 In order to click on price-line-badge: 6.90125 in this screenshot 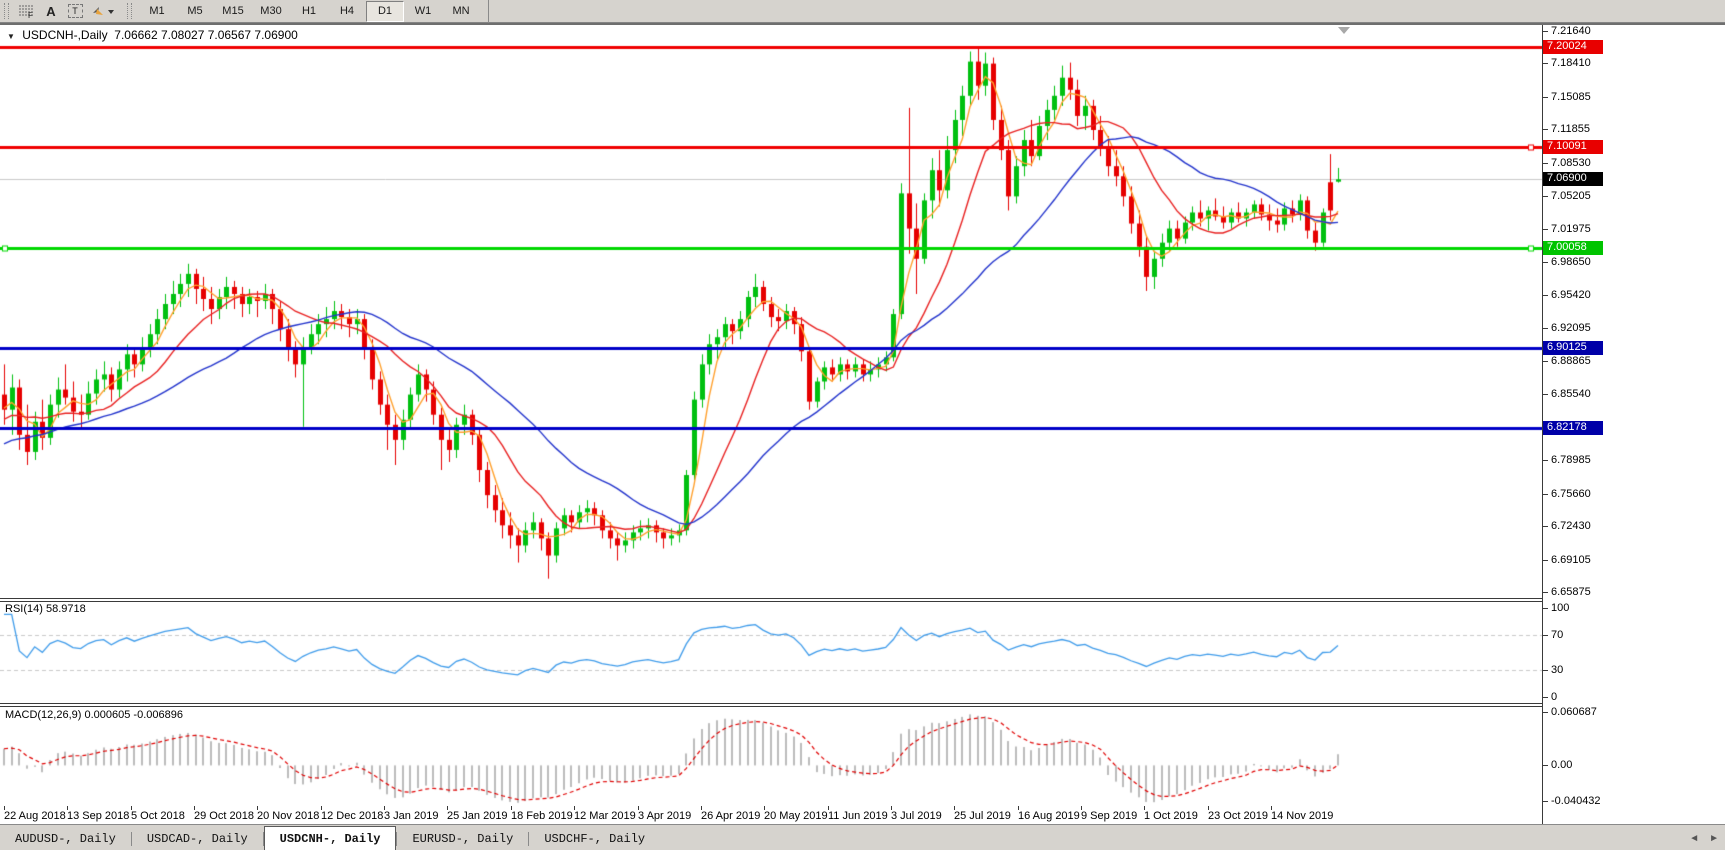, I will do `click(1573, 348)`.